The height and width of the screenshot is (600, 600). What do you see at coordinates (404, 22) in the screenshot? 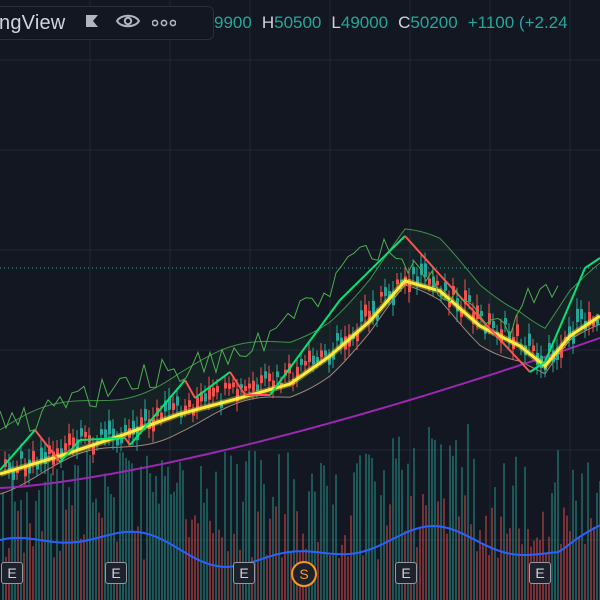
I see `close-label: C` at bounding box center [404, 22].